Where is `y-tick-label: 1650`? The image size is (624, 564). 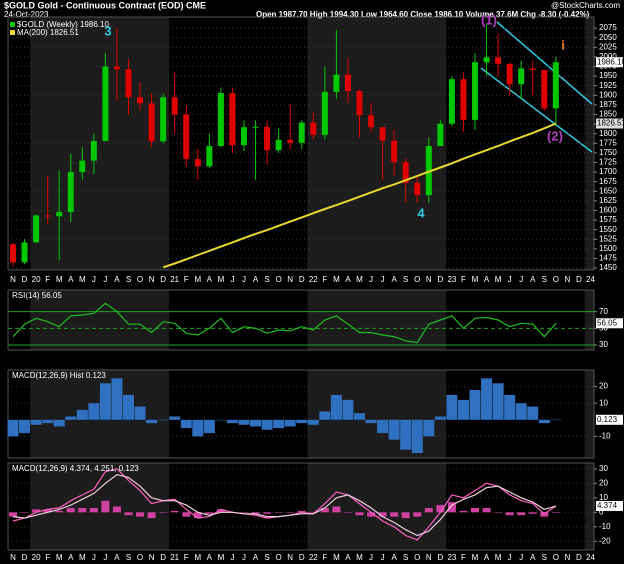 y-tick-label: 1650 is located at coordinates (608, 190).